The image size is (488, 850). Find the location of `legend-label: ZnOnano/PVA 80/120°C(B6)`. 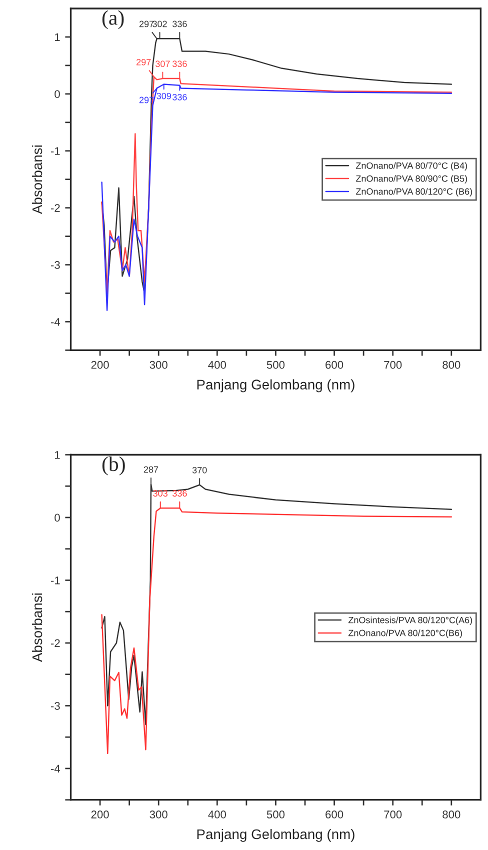

legend-label: ZnOnano/PVA 80/120°C(B6) is located at coordinates (405, 634).